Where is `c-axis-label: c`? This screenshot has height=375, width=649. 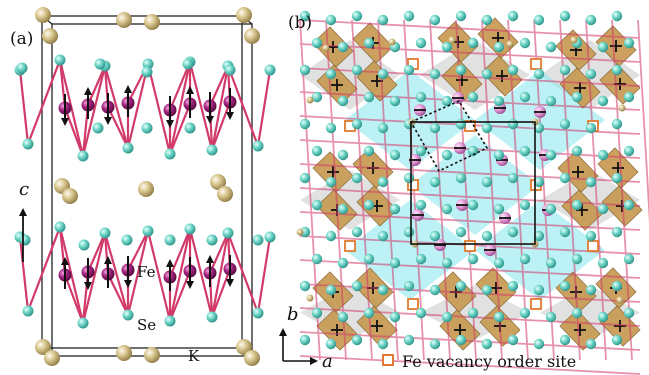 c-axis-label: c is located at coordinates (24, 189).